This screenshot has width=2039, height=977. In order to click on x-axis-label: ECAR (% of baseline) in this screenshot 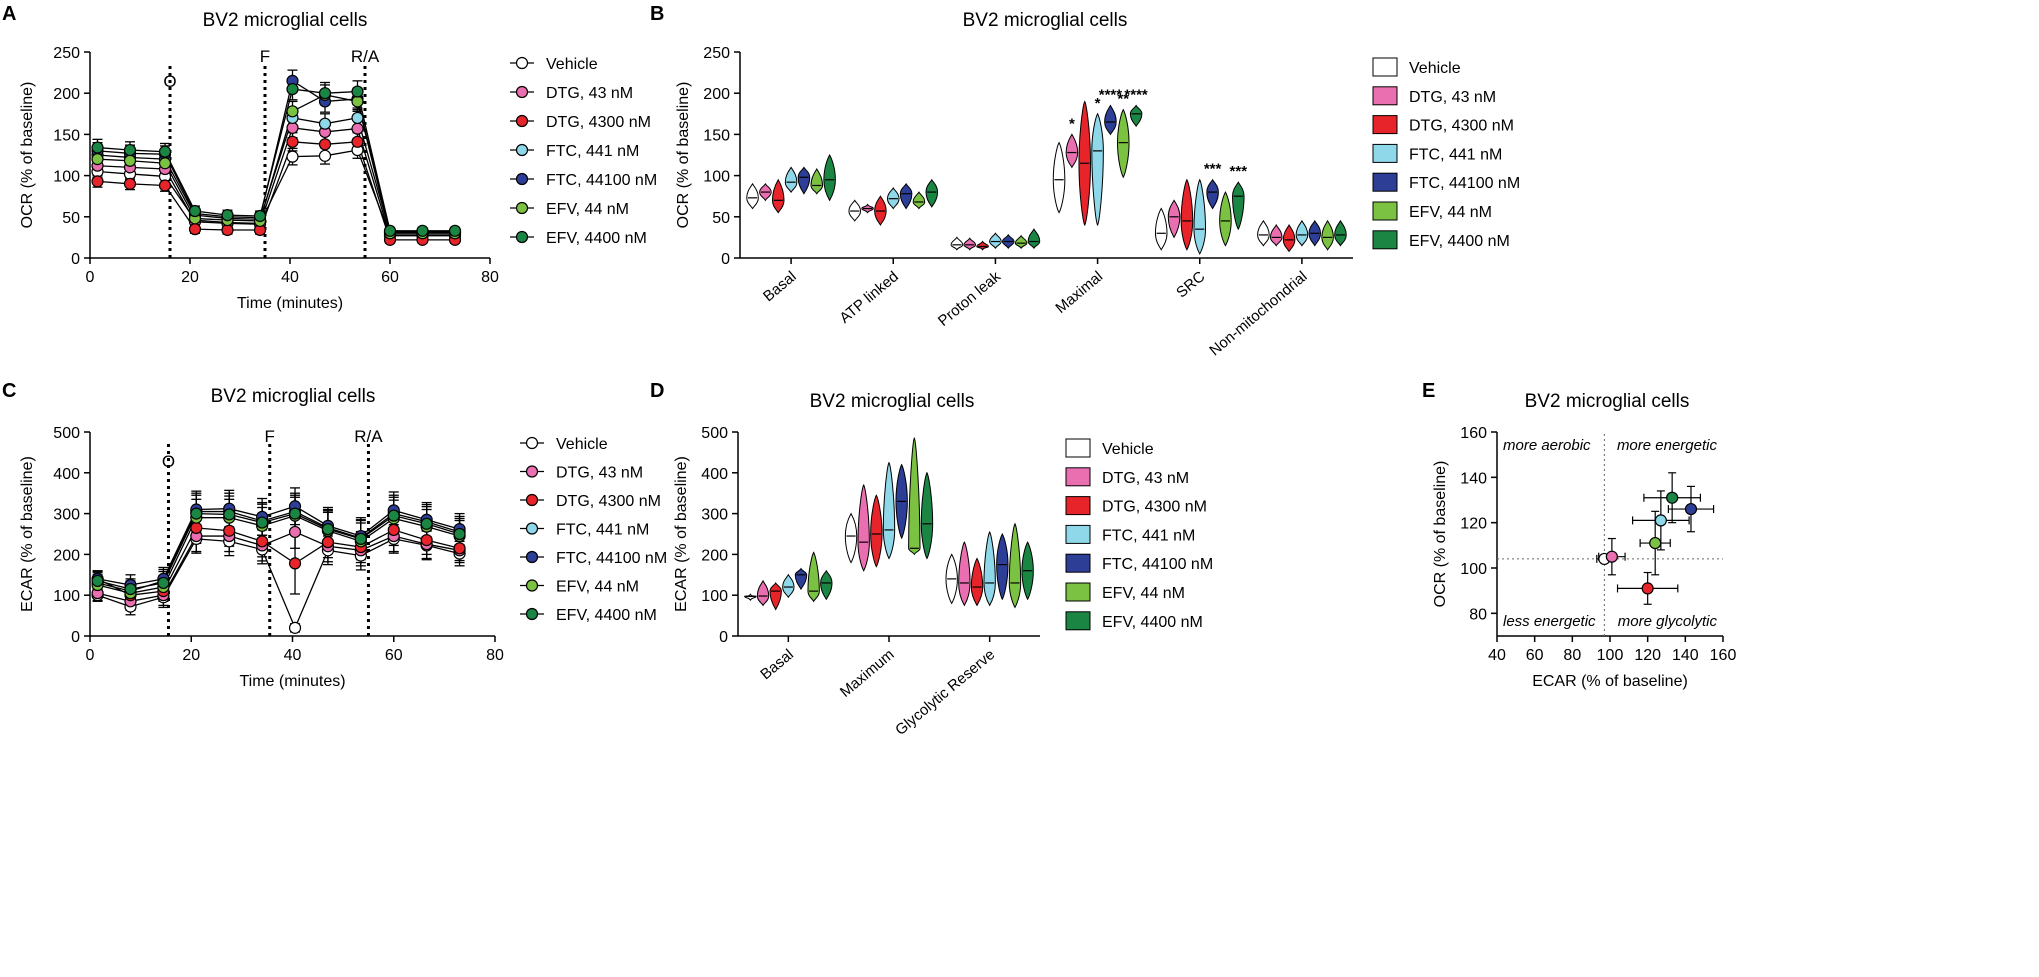, I will do `click(1610, 681)`.